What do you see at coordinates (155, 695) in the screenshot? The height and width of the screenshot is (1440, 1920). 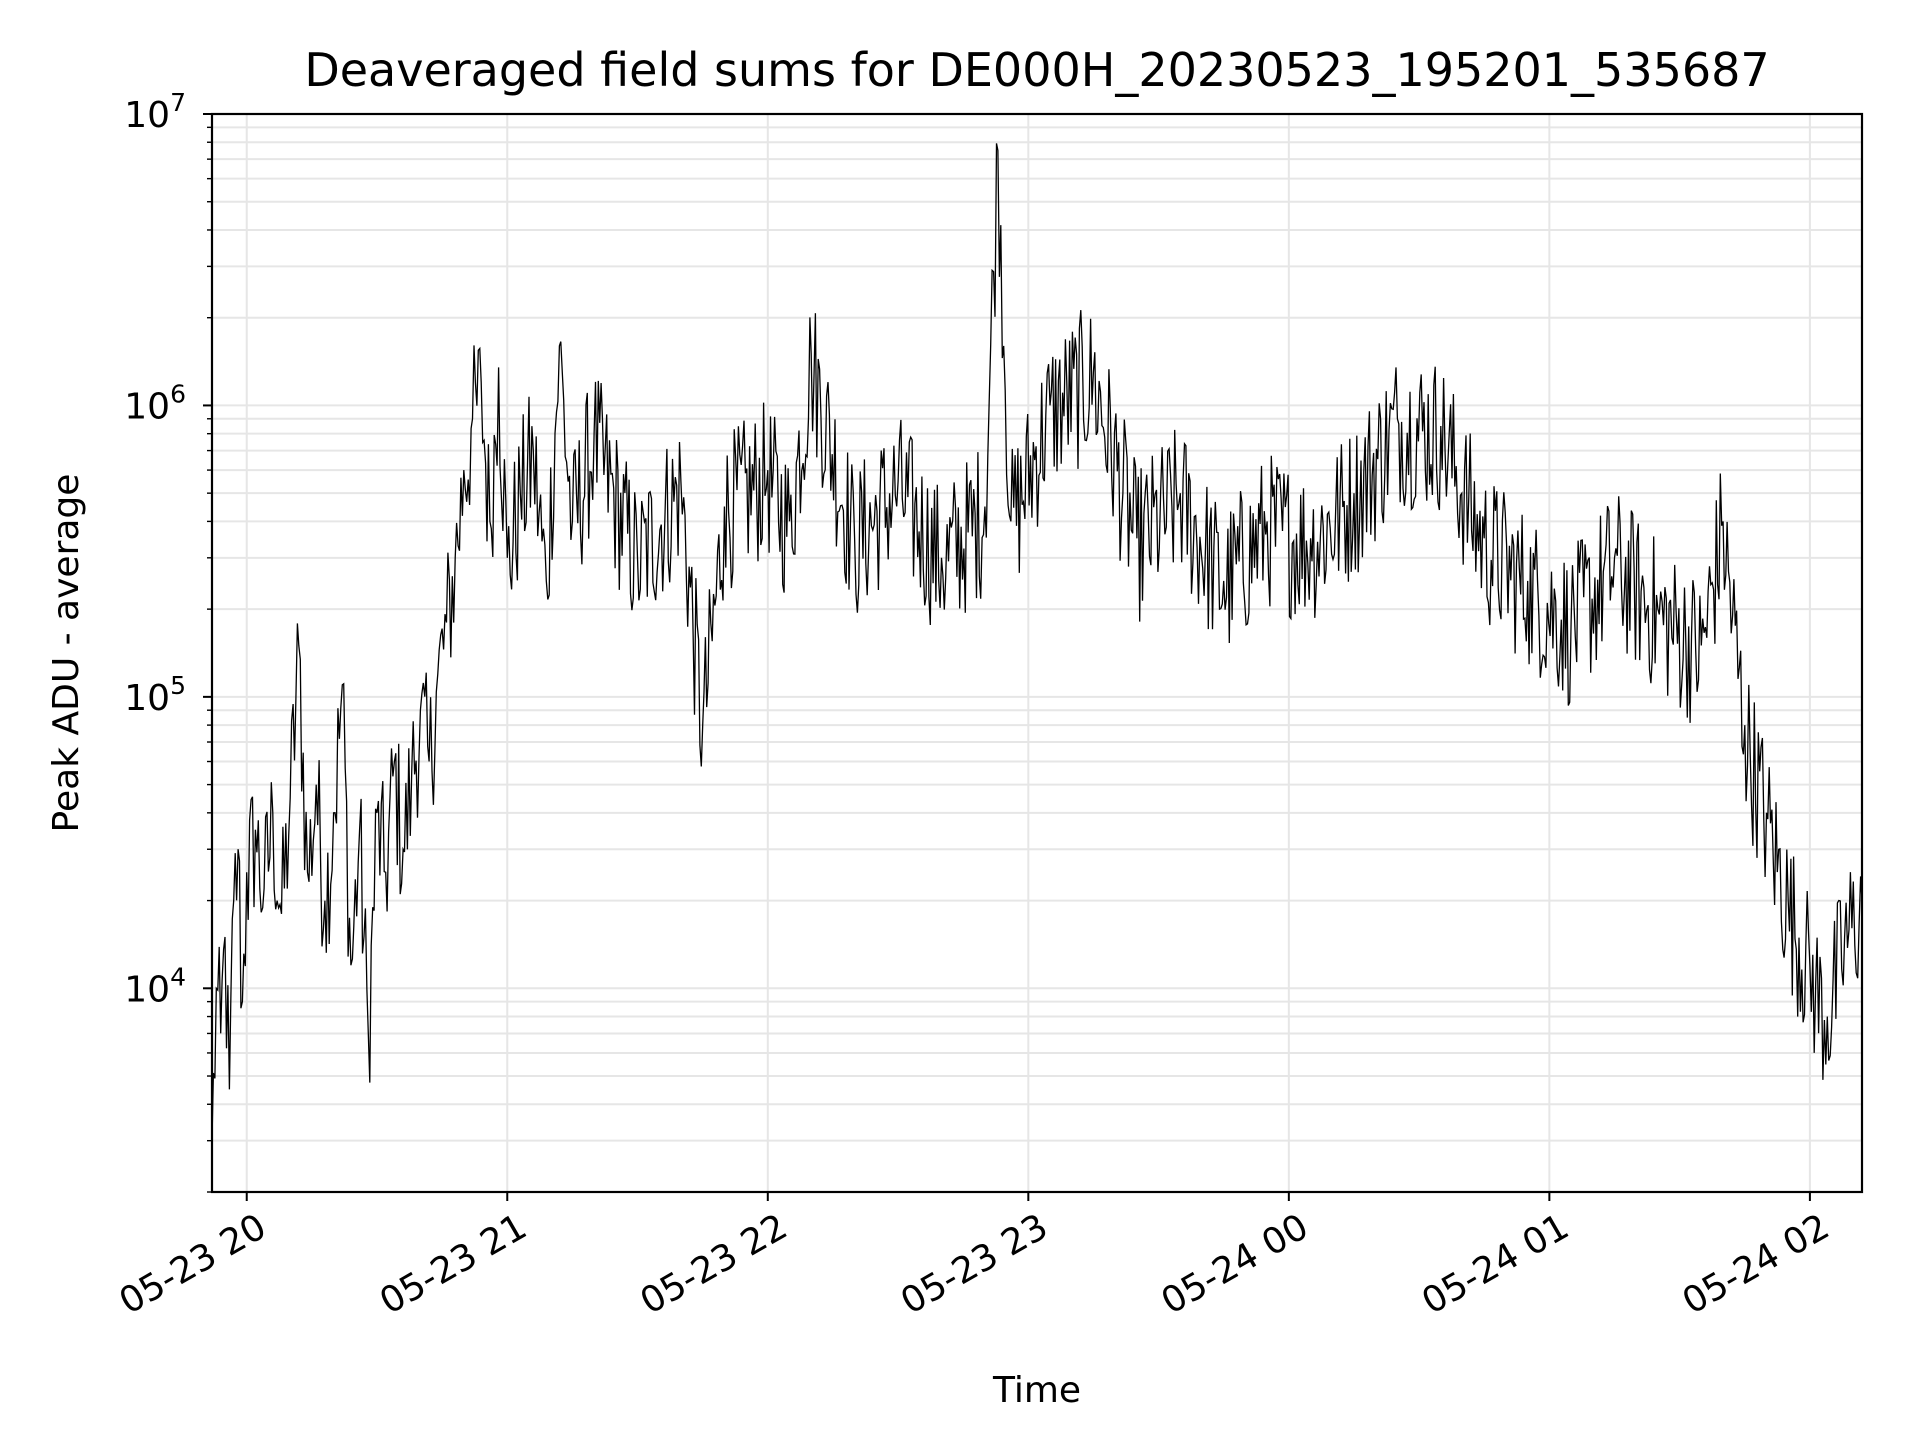 I see `y-tick-label: 10⁵` at bounding box center [155, 695].